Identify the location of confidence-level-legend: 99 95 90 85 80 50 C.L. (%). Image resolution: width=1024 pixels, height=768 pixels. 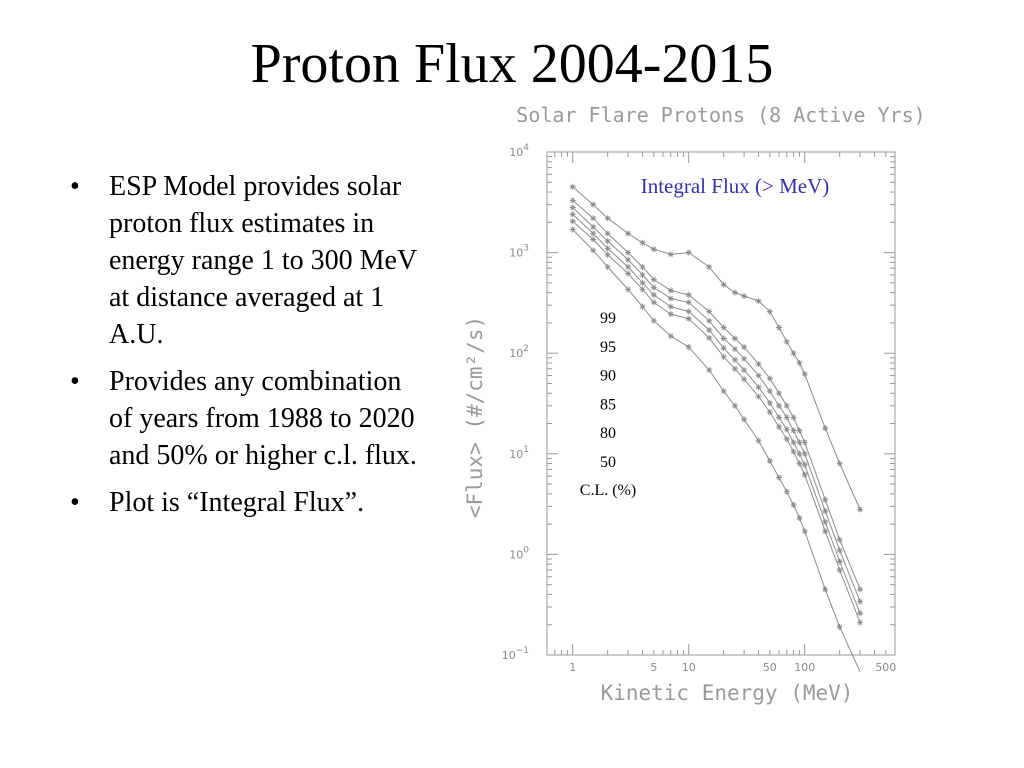
(608, 404).